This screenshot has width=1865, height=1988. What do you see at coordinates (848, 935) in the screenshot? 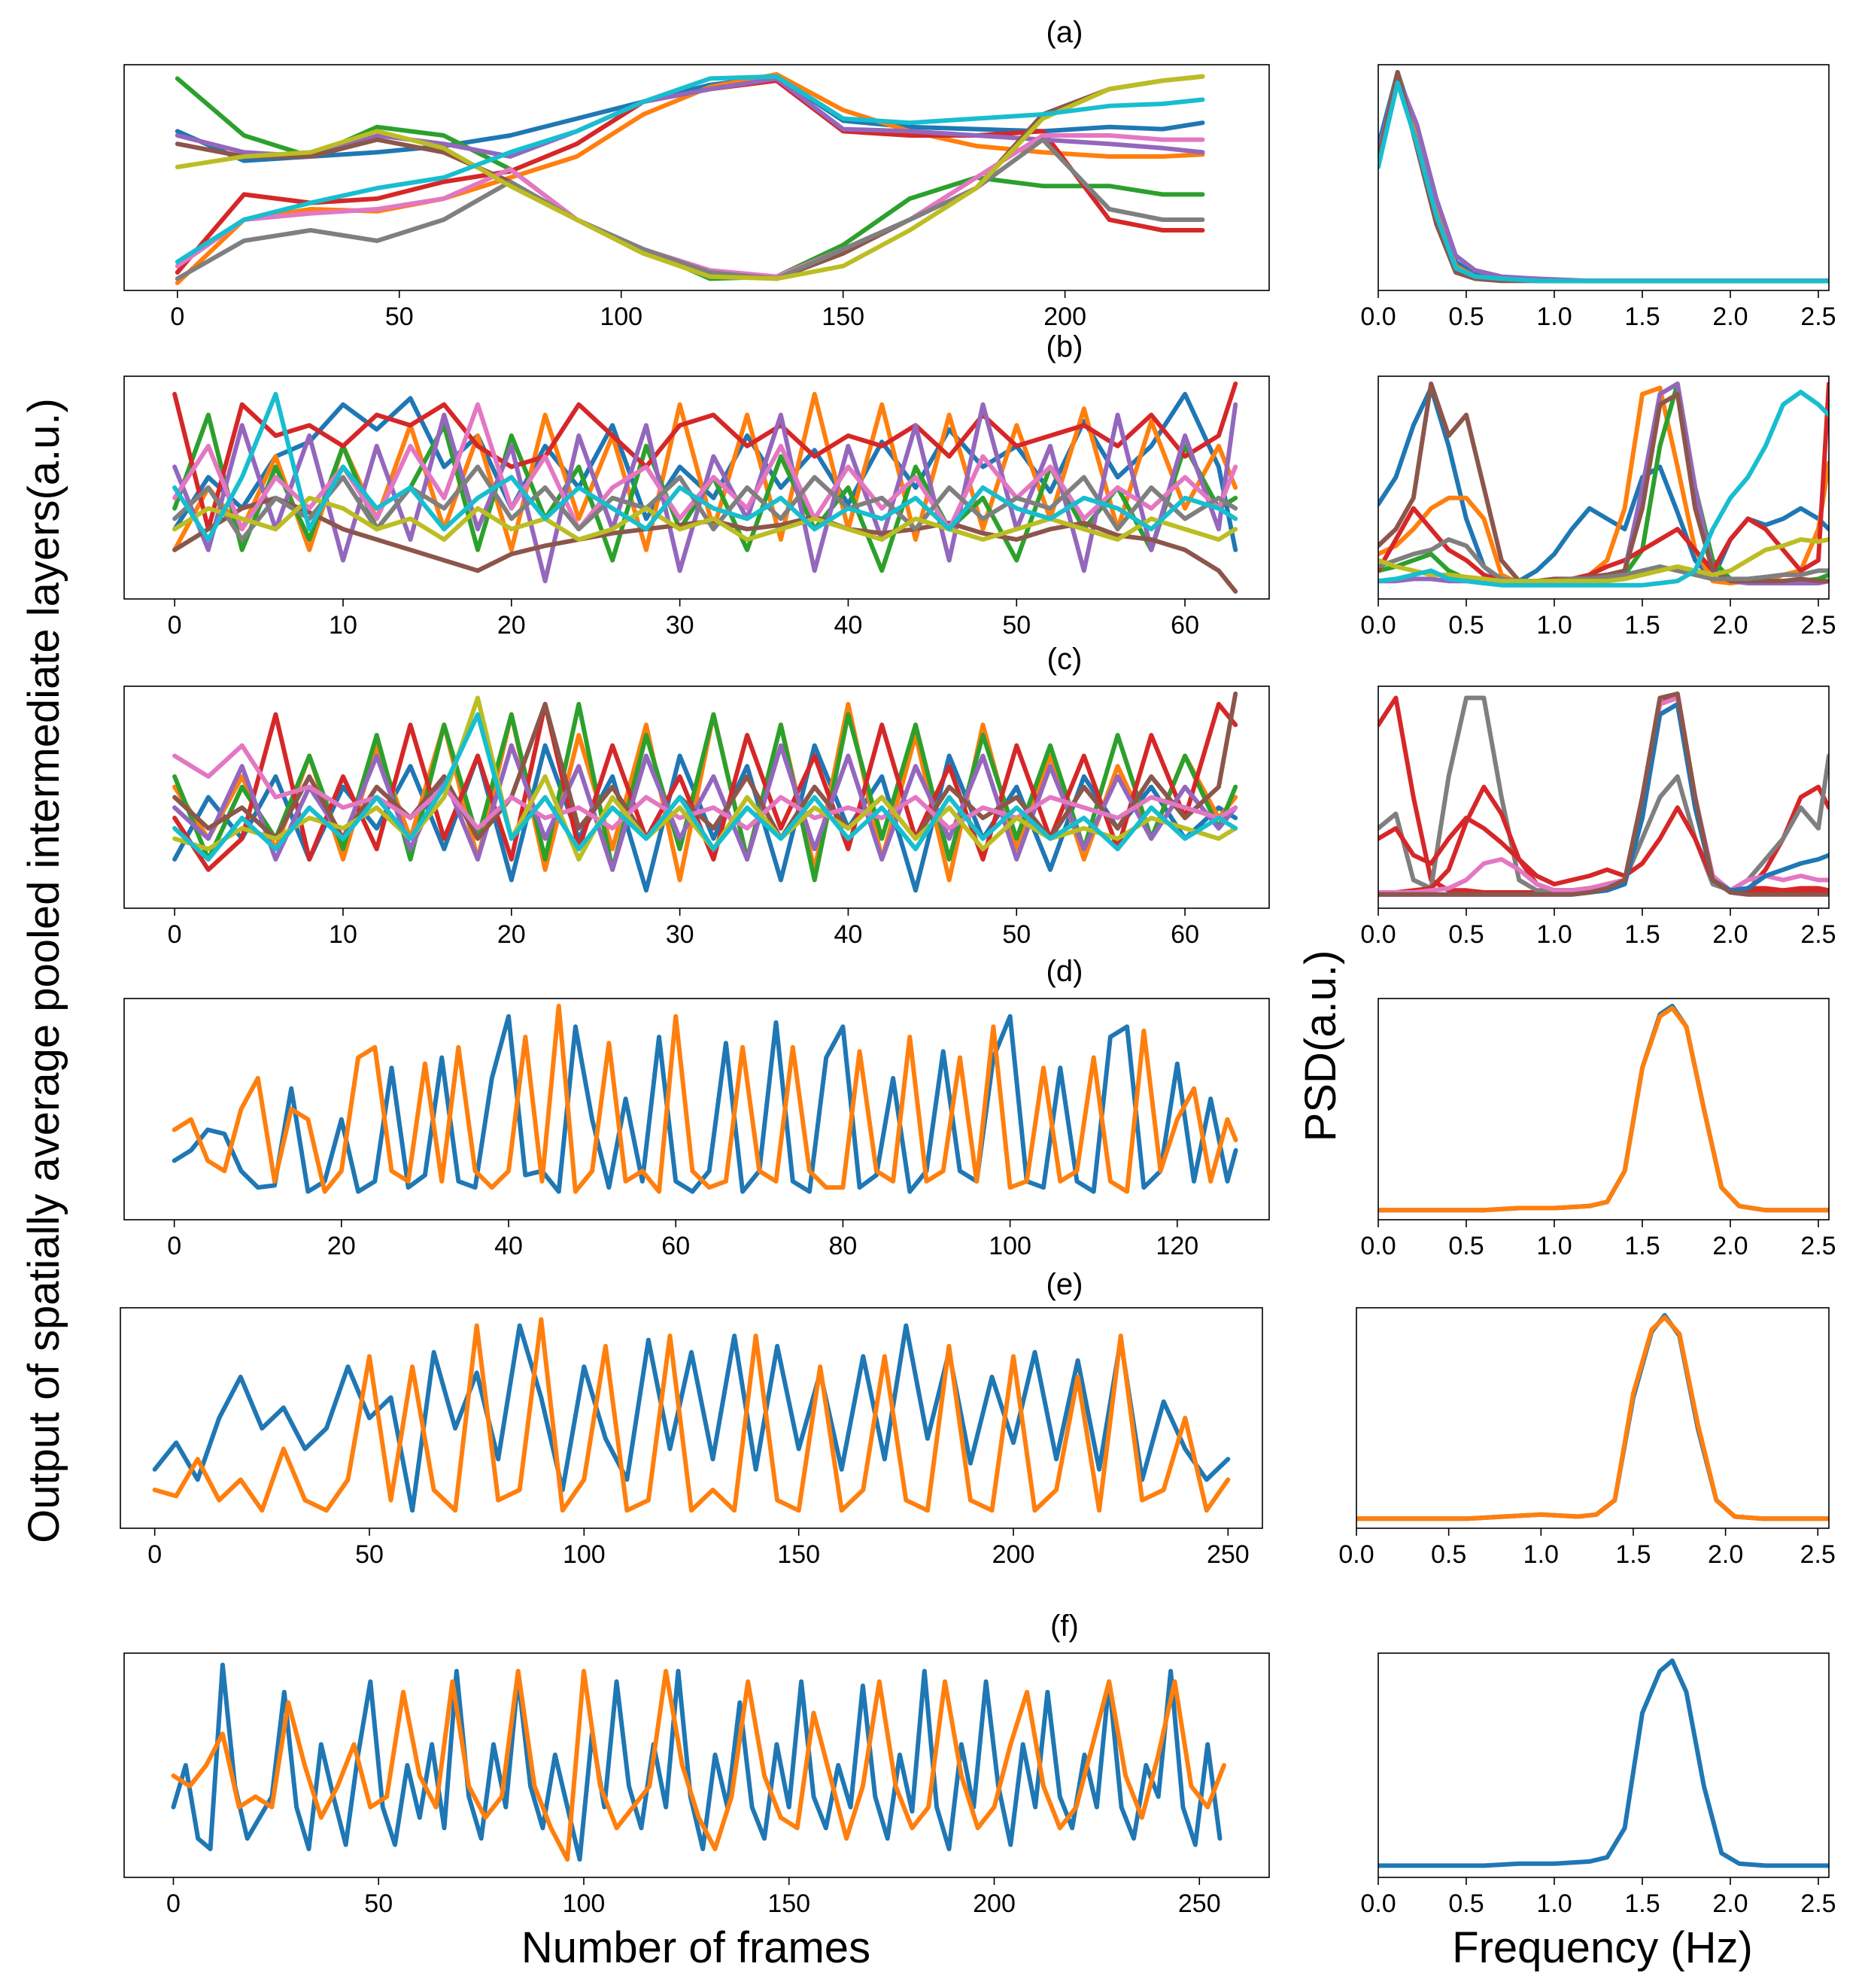
I see `x-tick-label-c: 40` at bounding box center [848, 935].